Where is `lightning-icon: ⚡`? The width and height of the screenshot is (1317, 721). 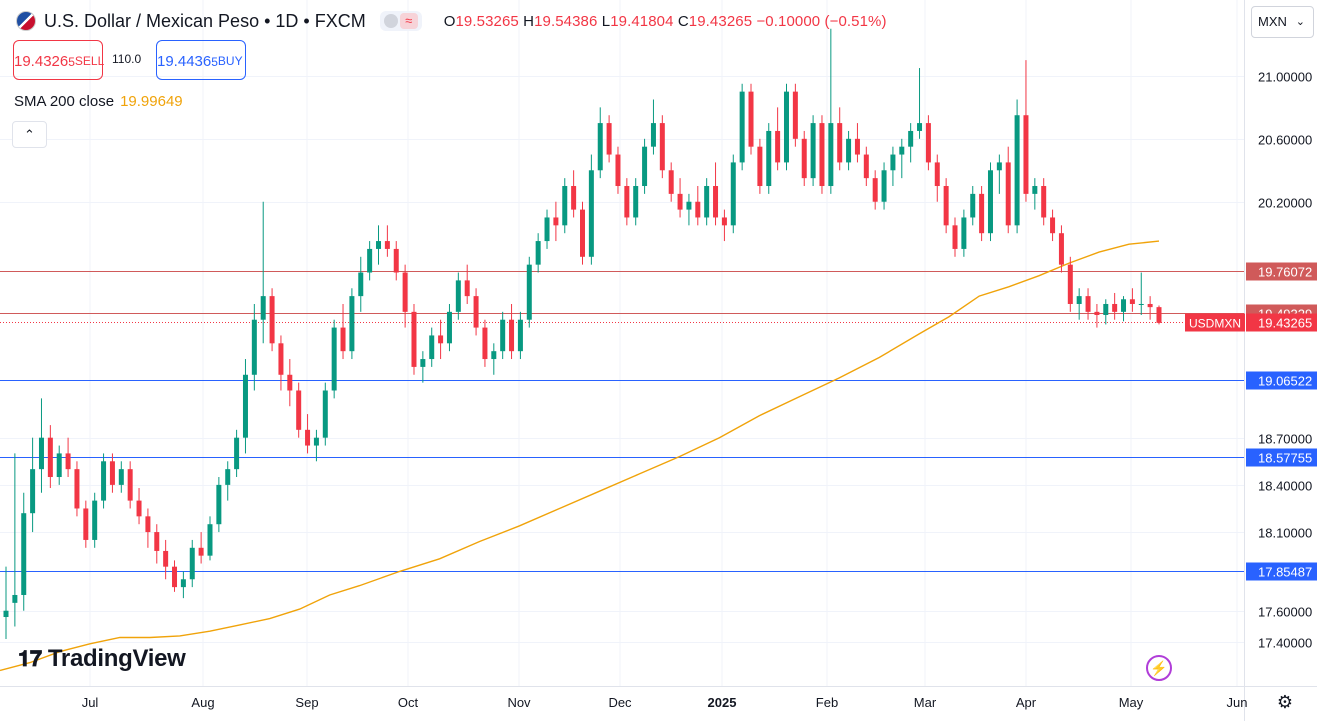 lightning-icon: ⚡ is located at coordinates (1159, 668).